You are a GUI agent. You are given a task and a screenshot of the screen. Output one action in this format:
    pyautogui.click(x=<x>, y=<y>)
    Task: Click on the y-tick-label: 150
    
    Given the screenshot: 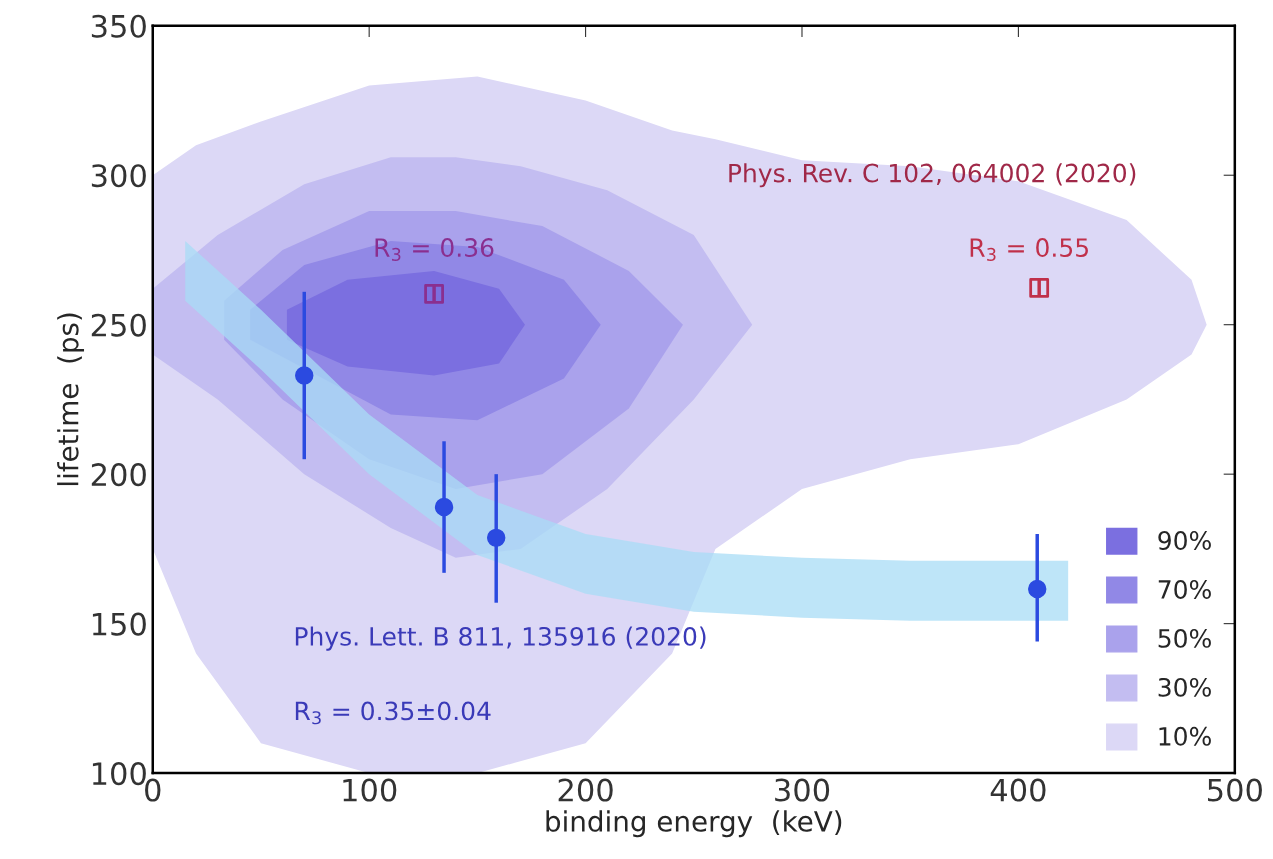 What is the action you would take?
    pyautogui.click(x=119, y=624)
    